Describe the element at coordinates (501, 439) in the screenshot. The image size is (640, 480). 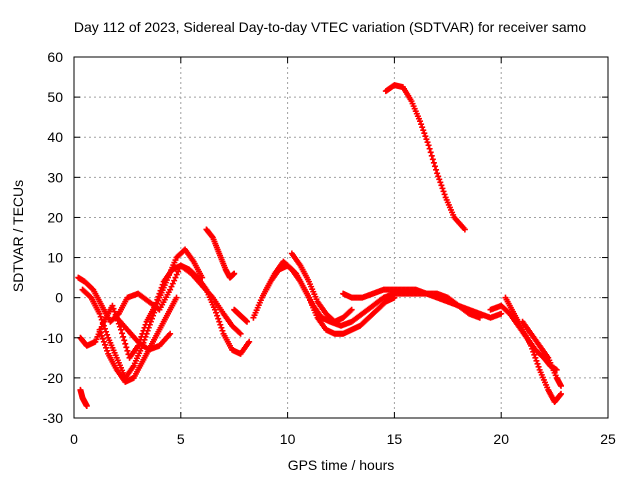
I see `x-tick-label: 20` at that location.